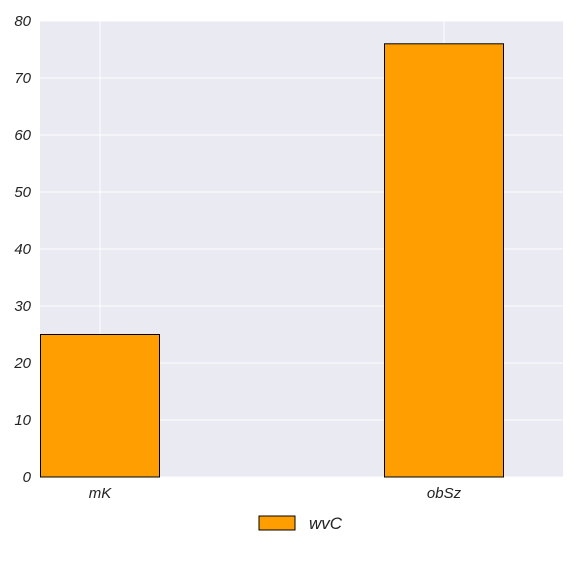 This screenshot has width=576, height=576. I want to click on x-tick-label: obSz, so click(444, 493).